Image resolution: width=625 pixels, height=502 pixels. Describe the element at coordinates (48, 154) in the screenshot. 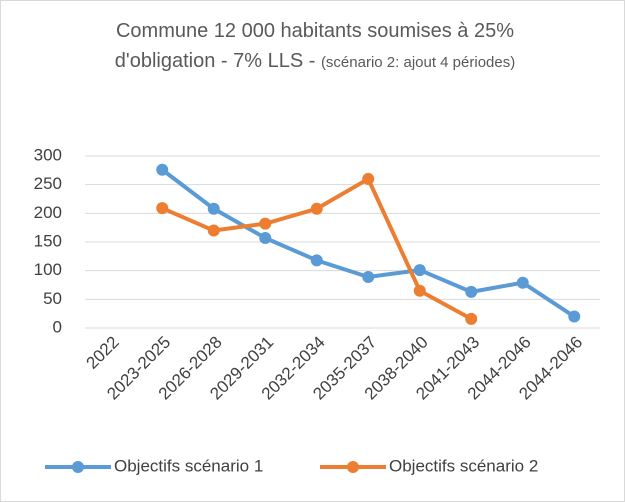

I see `y-tick-label: 300` at that location.